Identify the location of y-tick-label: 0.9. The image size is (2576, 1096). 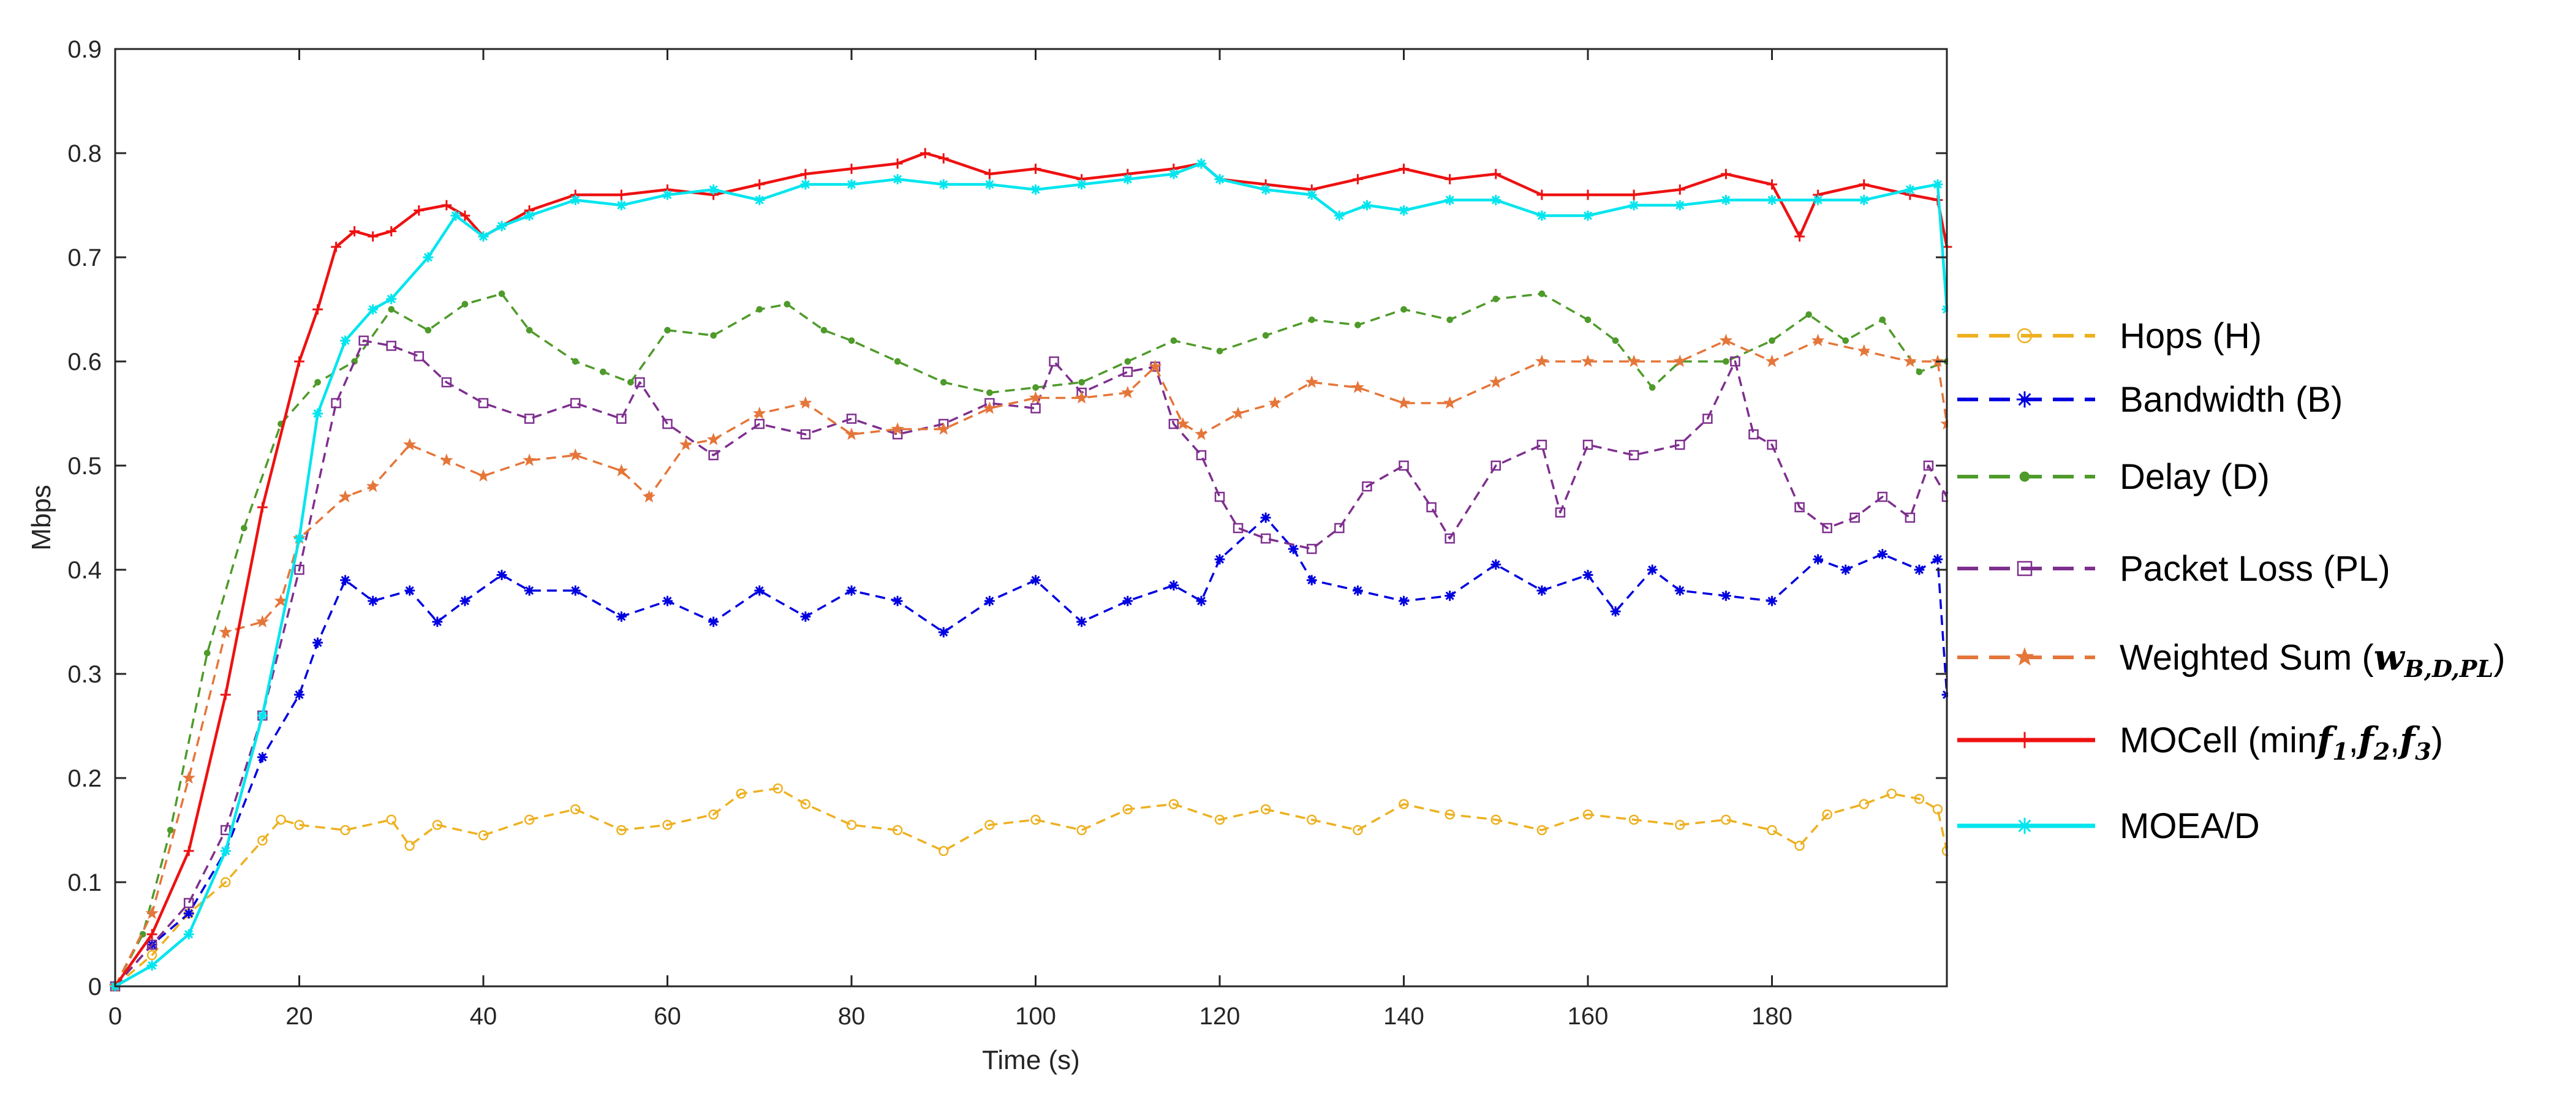
(84, 49).